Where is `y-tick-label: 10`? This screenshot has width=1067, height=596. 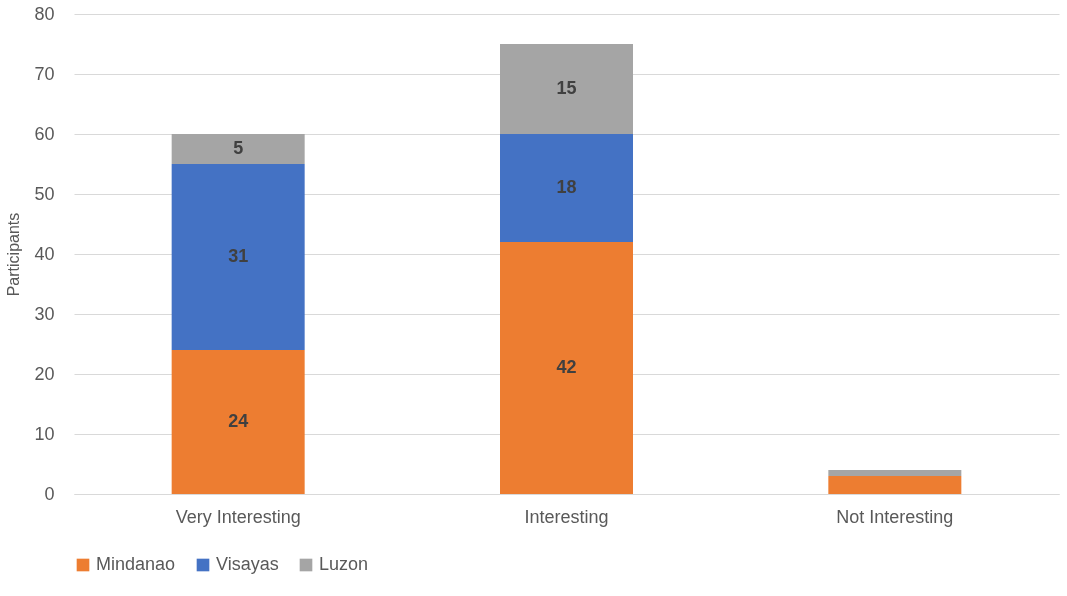 y-tick-label: 10 is located at coordinates (44, 433).